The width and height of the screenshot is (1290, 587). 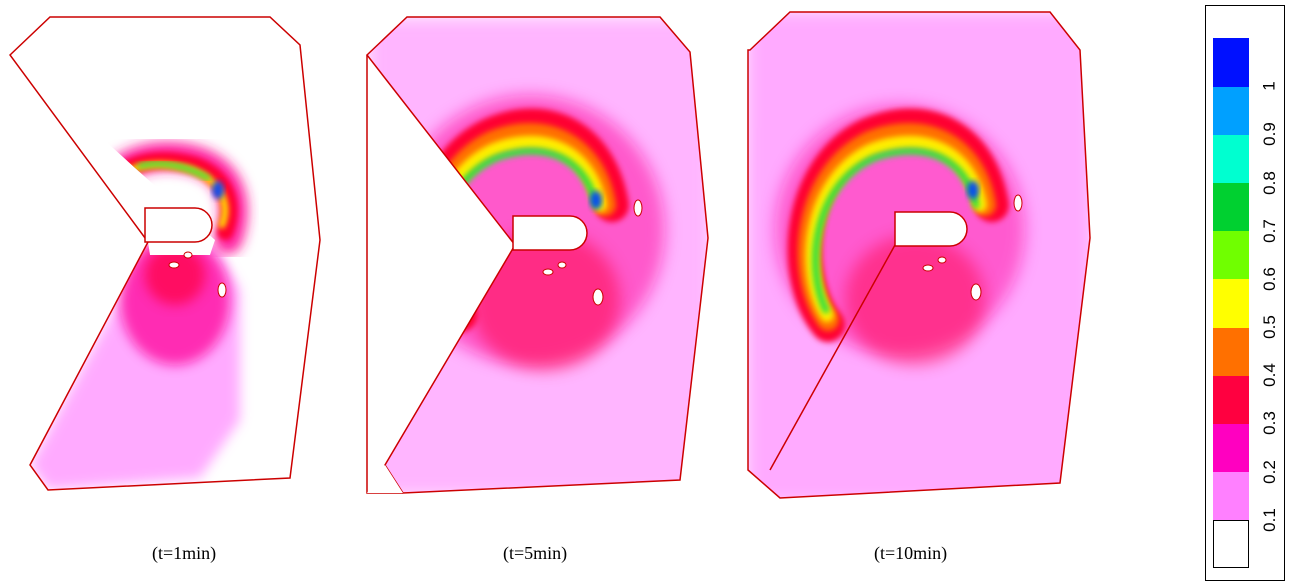 What do you see at coordinates (1270, 279) in the screenshot?
I see `colorbar-tick-label: 0.6` at bounding box center [1270, 279].